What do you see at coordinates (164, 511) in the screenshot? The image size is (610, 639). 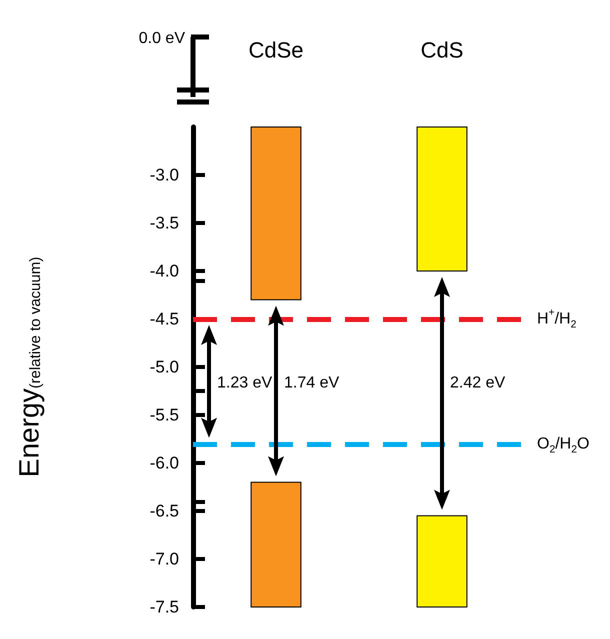 I see `y-tick-label: -6.5` at bounding box center [164, 511].